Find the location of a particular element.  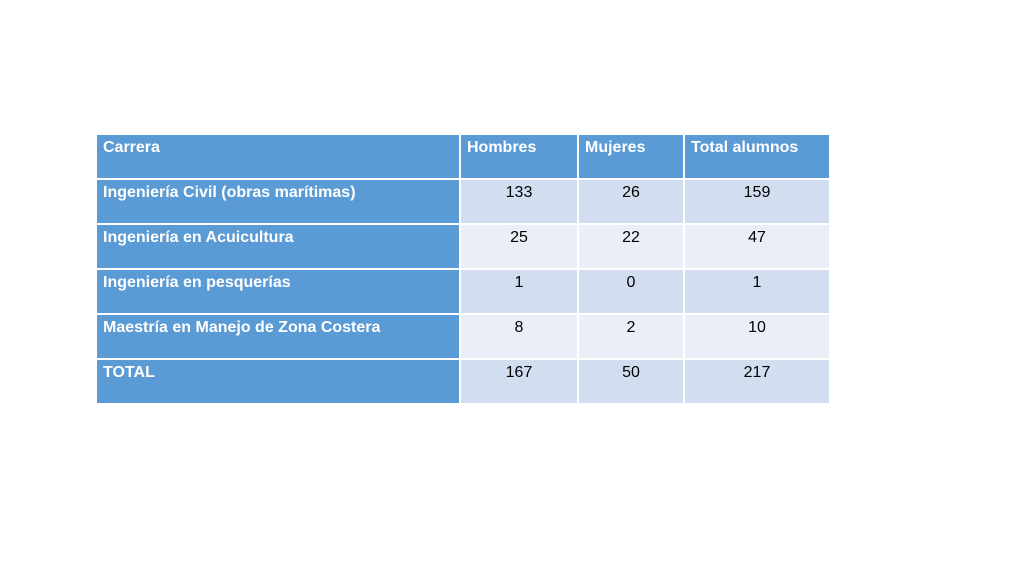

cell-total: 10 is located at coordinates (757, 336).